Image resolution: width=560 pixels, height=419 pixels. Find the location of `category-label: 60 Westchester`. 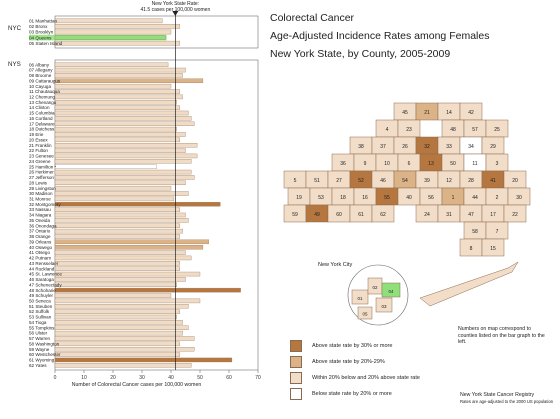

category-label: 60 Westchester is located at coordinates (45, 354).